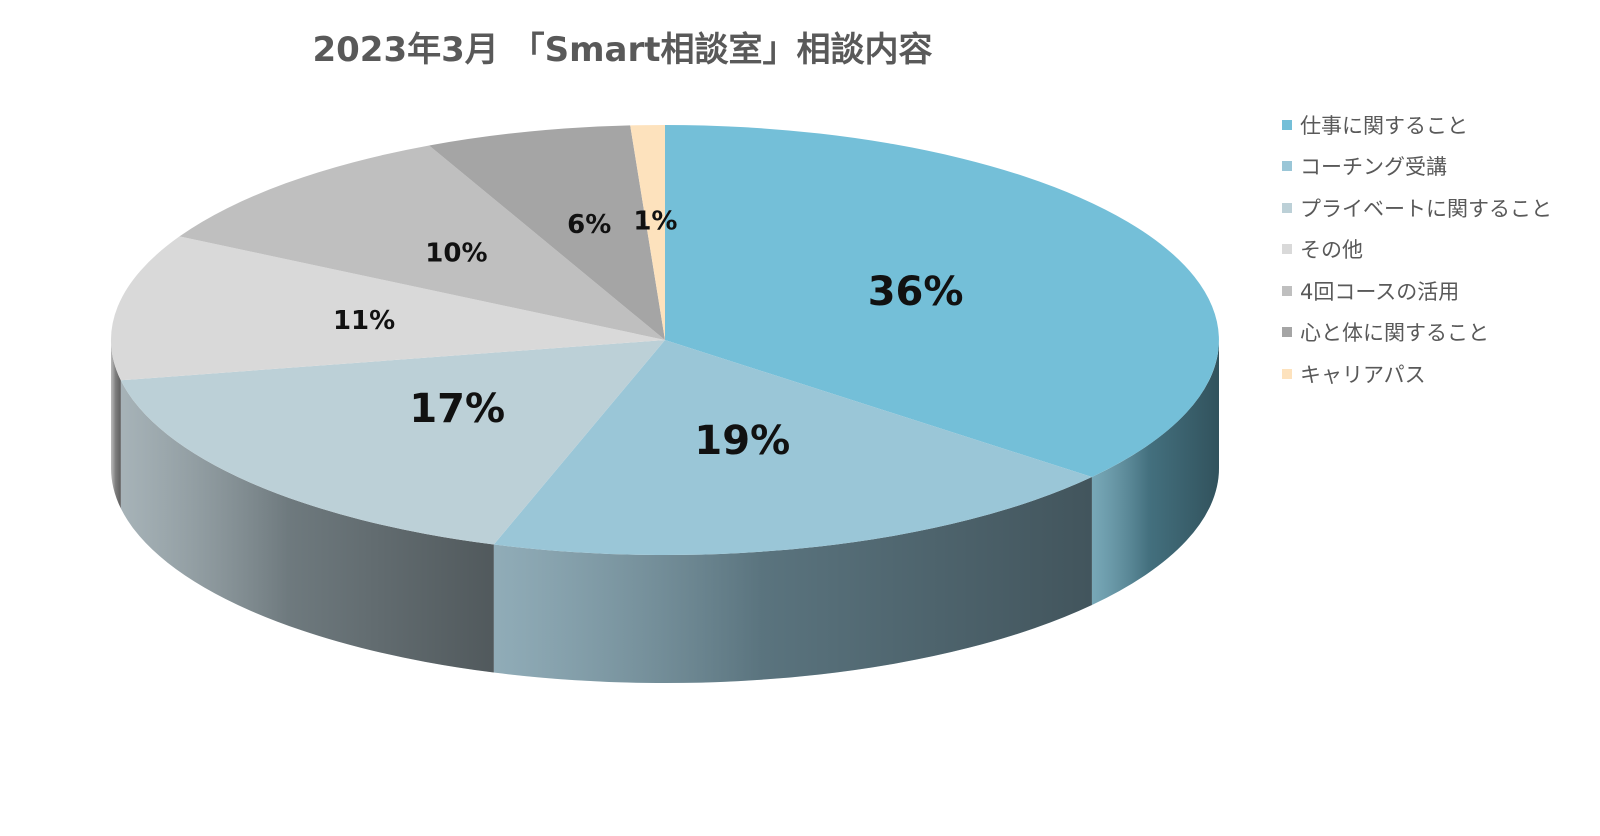 The width and height of the screenshot is (1600, 836). I want to click on data-label-4: 11%, so click(364, 321).